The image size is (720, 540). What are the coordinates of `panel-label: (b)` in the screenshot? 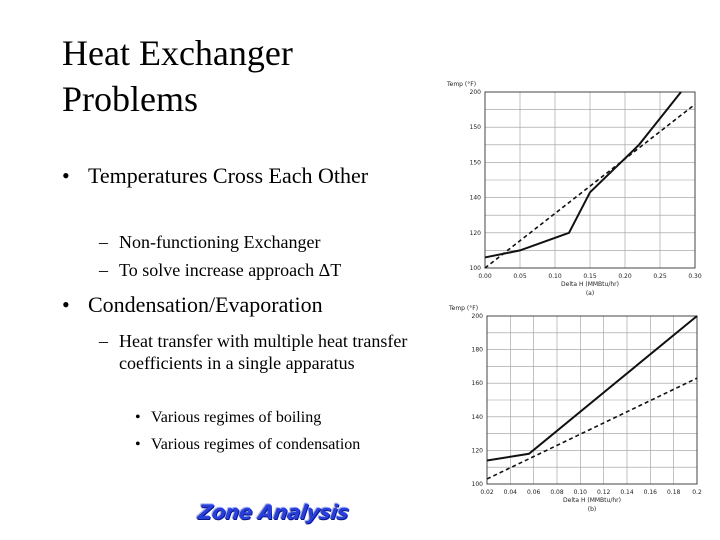 It's located at (592, 509).